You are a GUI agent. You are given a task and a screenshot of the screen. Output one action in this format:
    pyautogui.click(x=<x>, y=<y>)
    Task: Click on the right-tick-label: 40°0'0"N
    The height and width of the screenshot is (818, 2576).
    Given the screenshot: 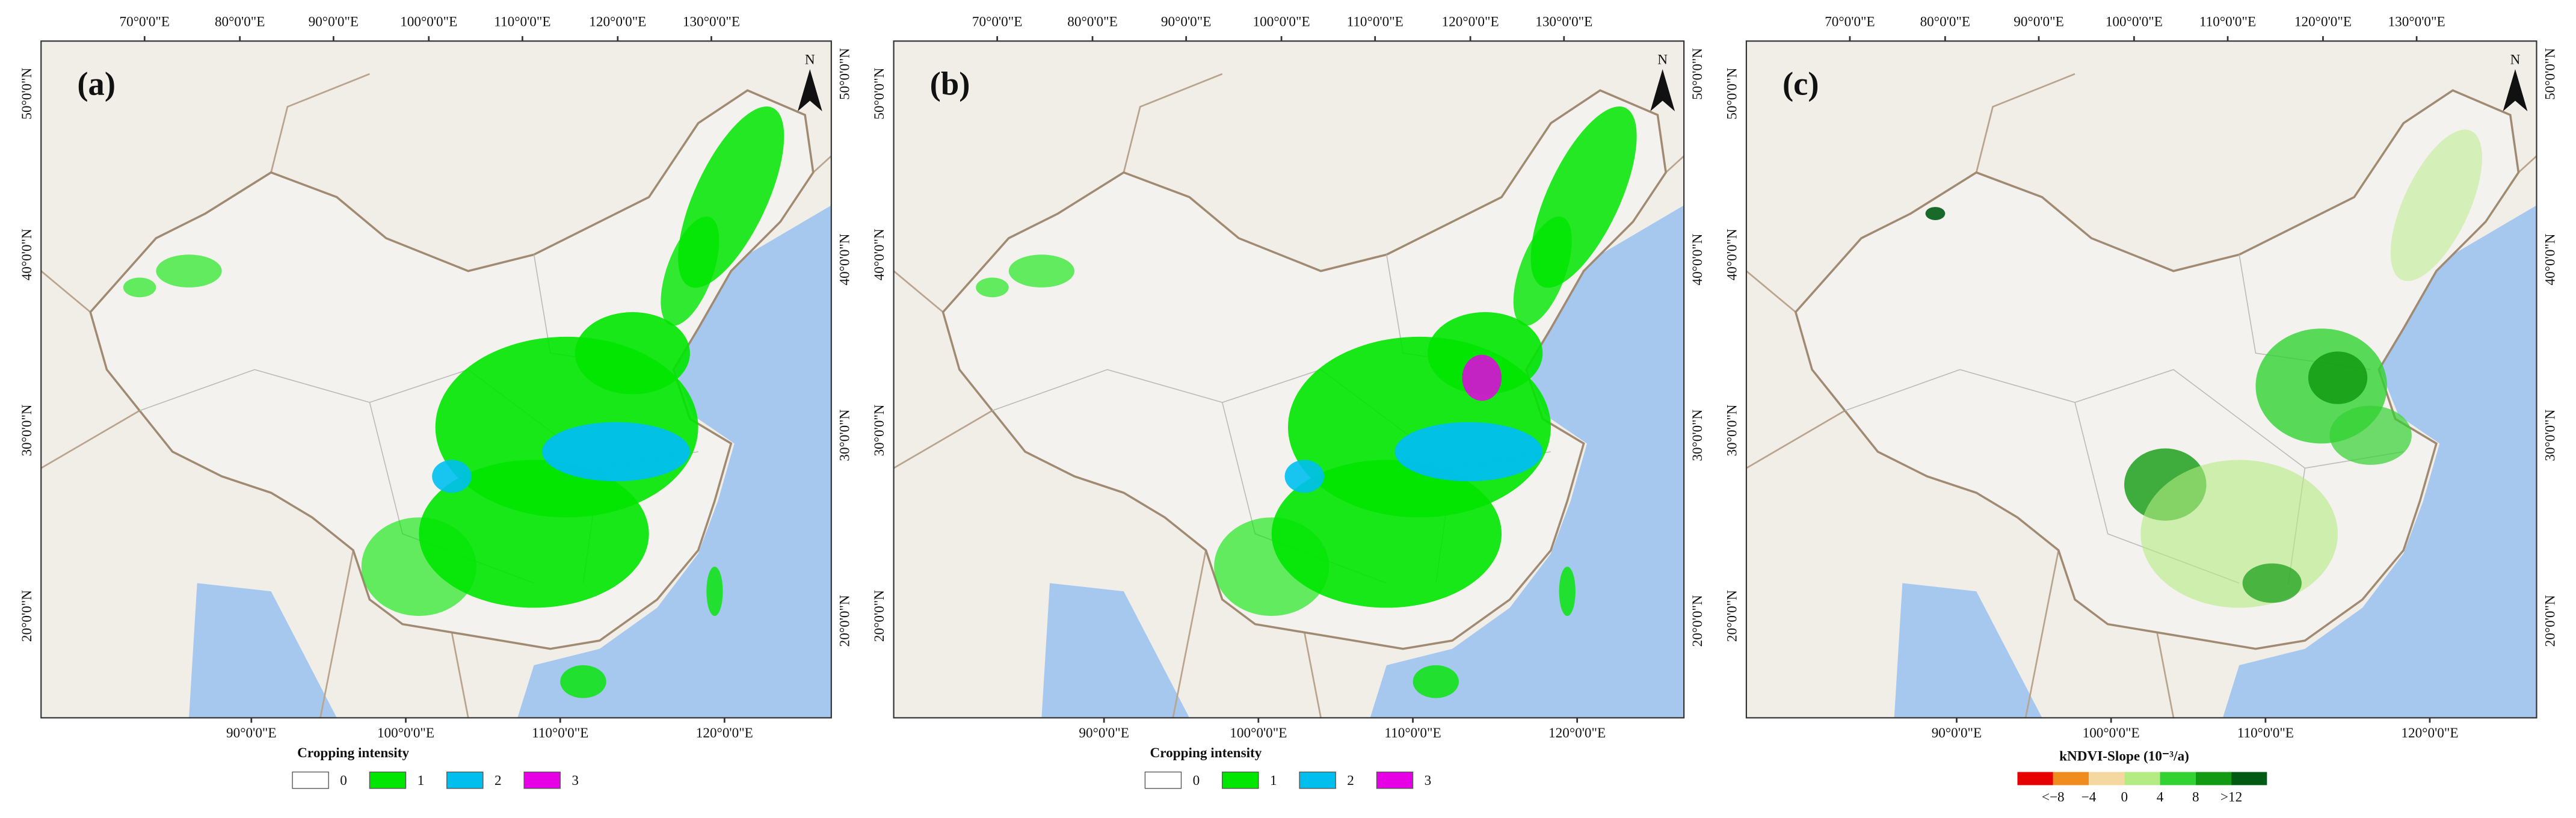 What is the action you would take?
    pyautogui.click(x=2550, y=259)
    